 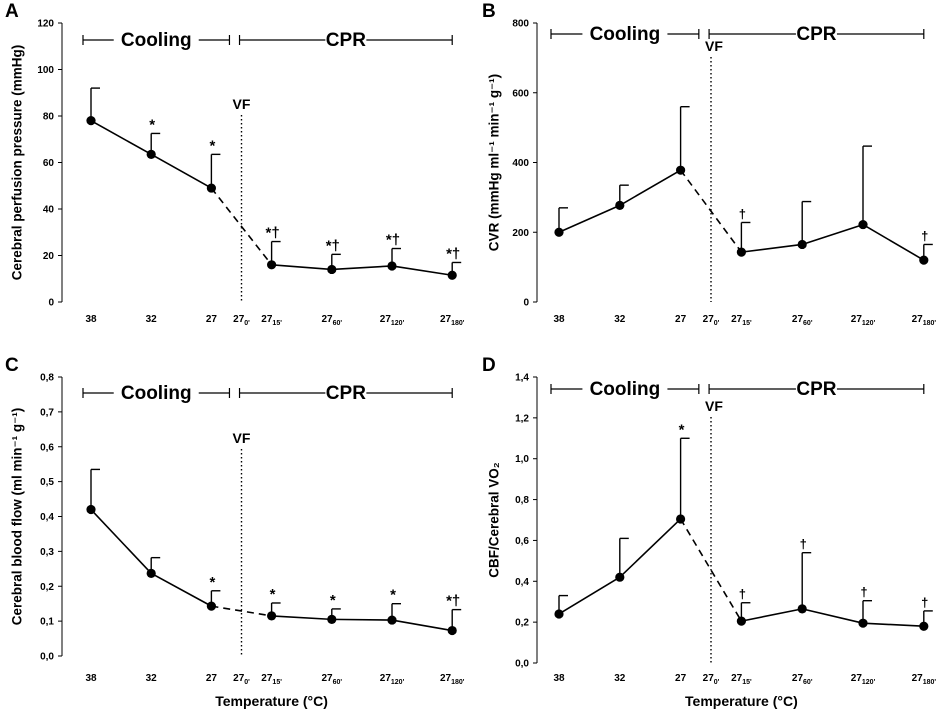 I want to click on y-tick-label: 1,2, so click(x=522, y=418).